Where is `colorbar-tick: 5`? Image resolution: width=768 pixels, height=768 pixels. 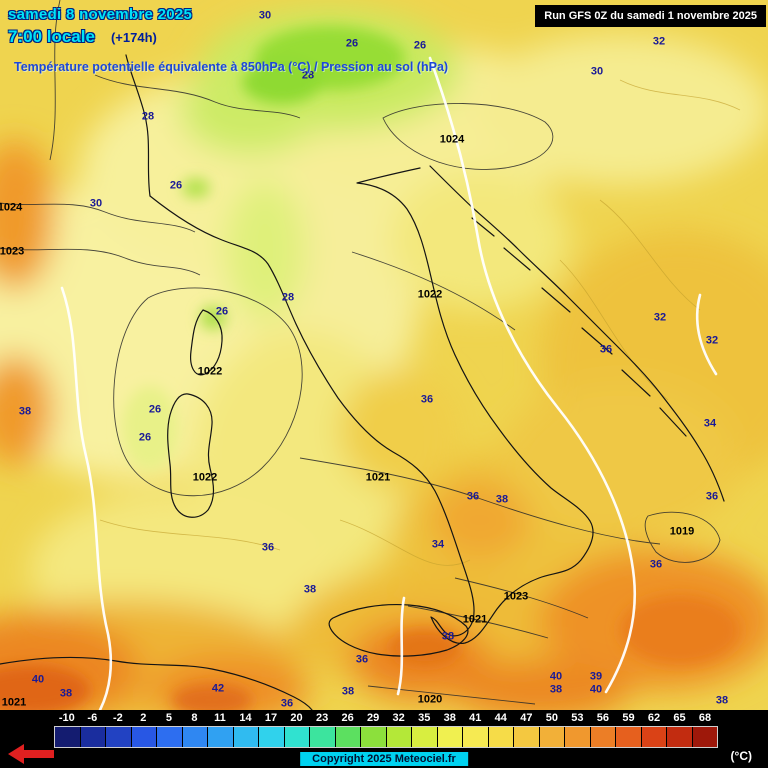
colorbar-tick: 5 is located at coordinates (168, 718).